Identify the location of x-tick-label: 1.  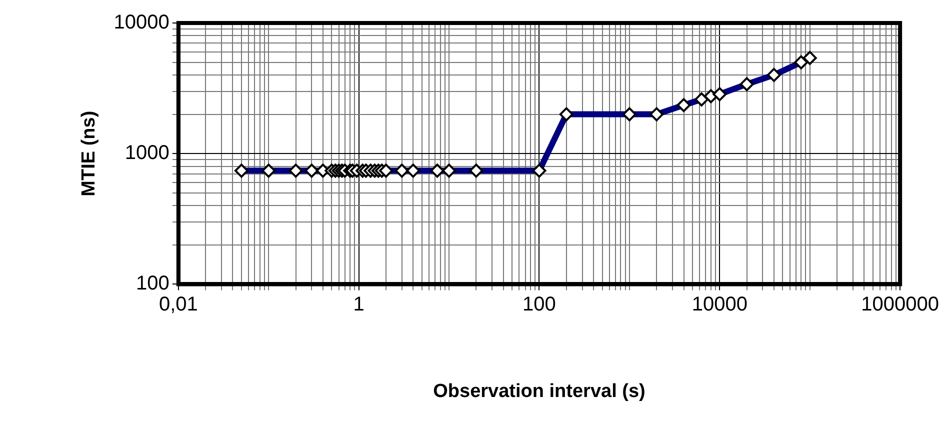
(358, 305).